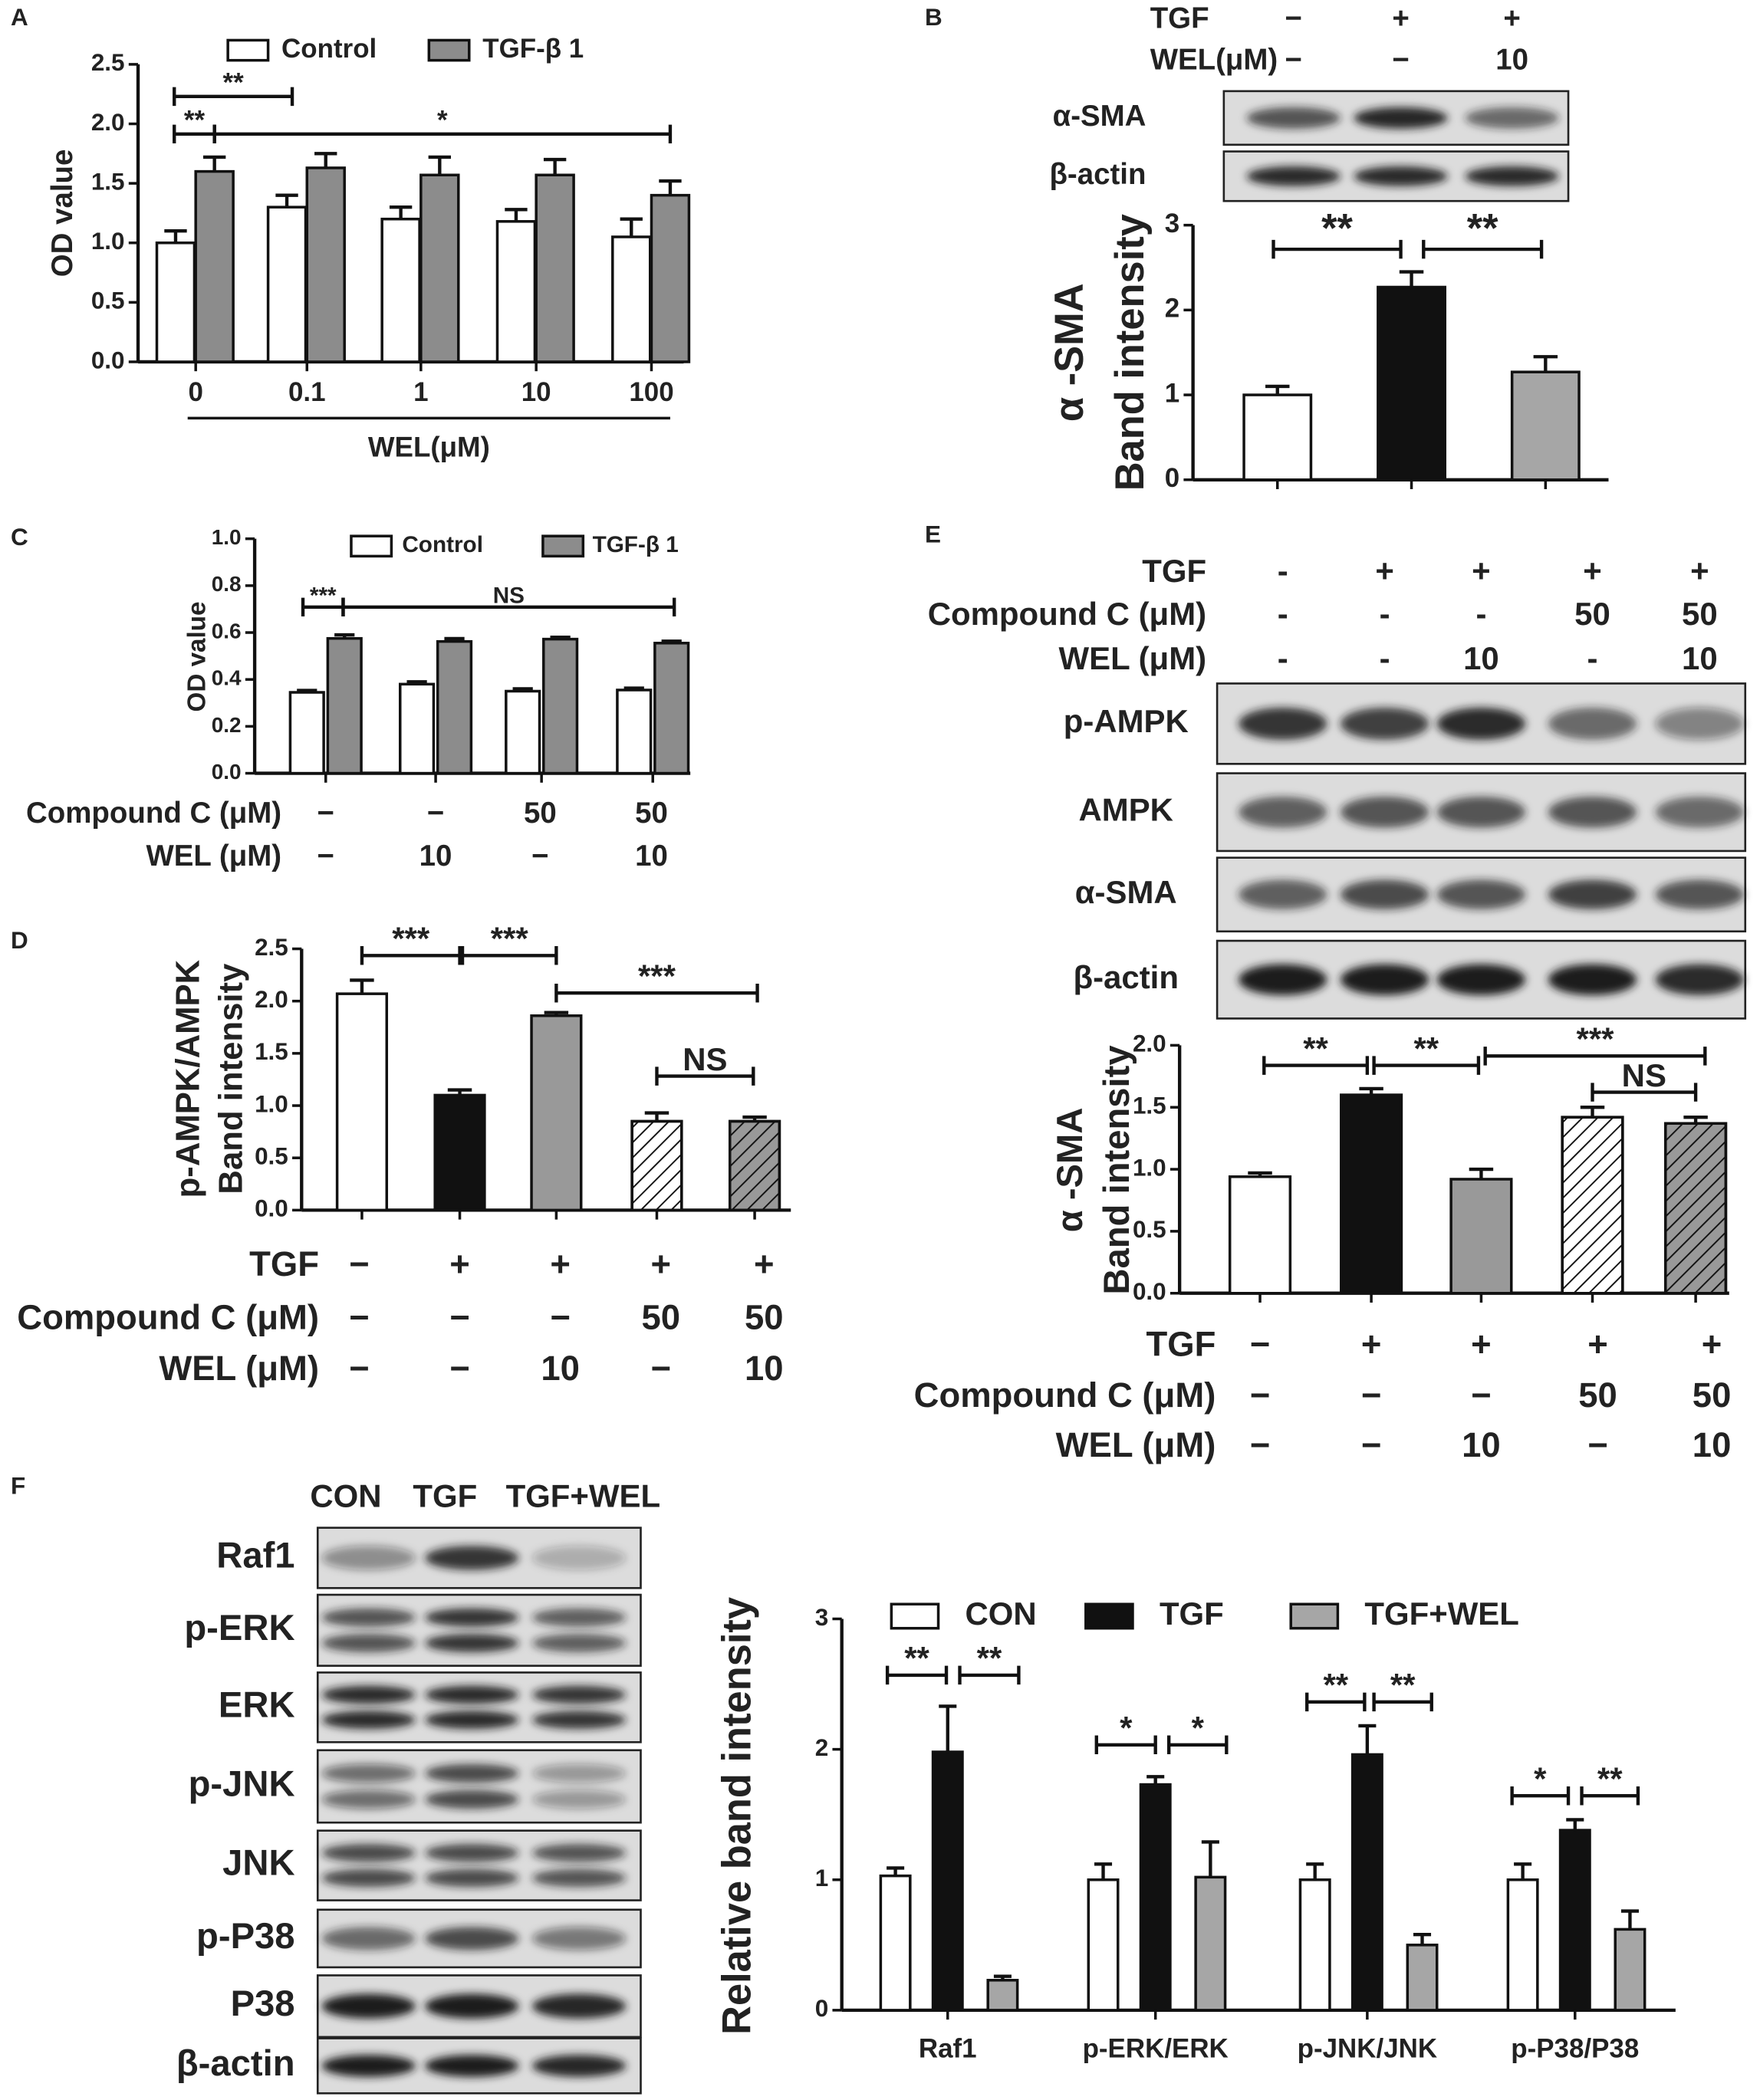 Image resolution: width=1760 pixels, height=2100 pixels. Describe the element at coordinates (916, 1658) in the screenshot. I see `significance-label: **` at that location.